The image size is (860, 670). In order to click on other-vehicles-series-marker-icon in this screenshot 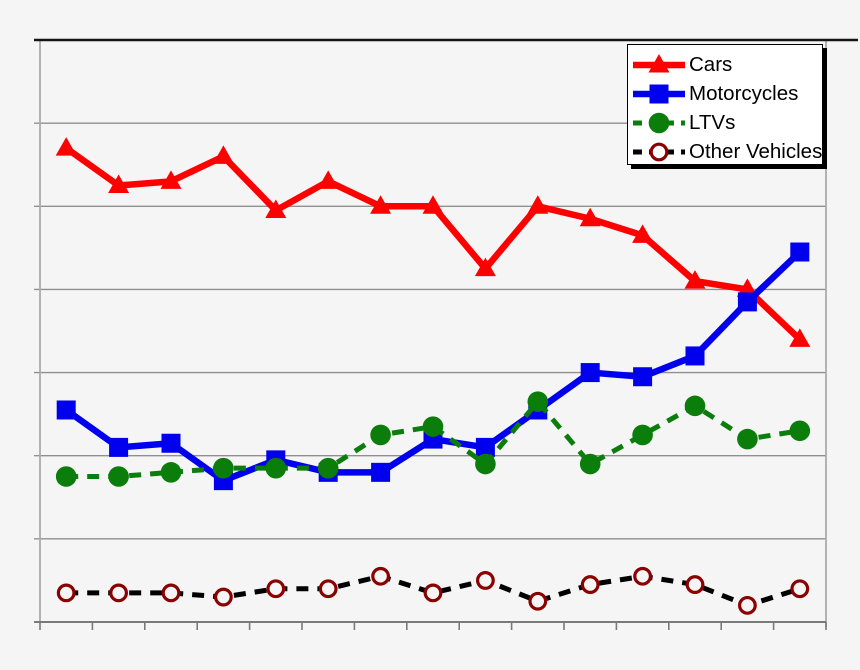, I will do `click(659, 151)`.